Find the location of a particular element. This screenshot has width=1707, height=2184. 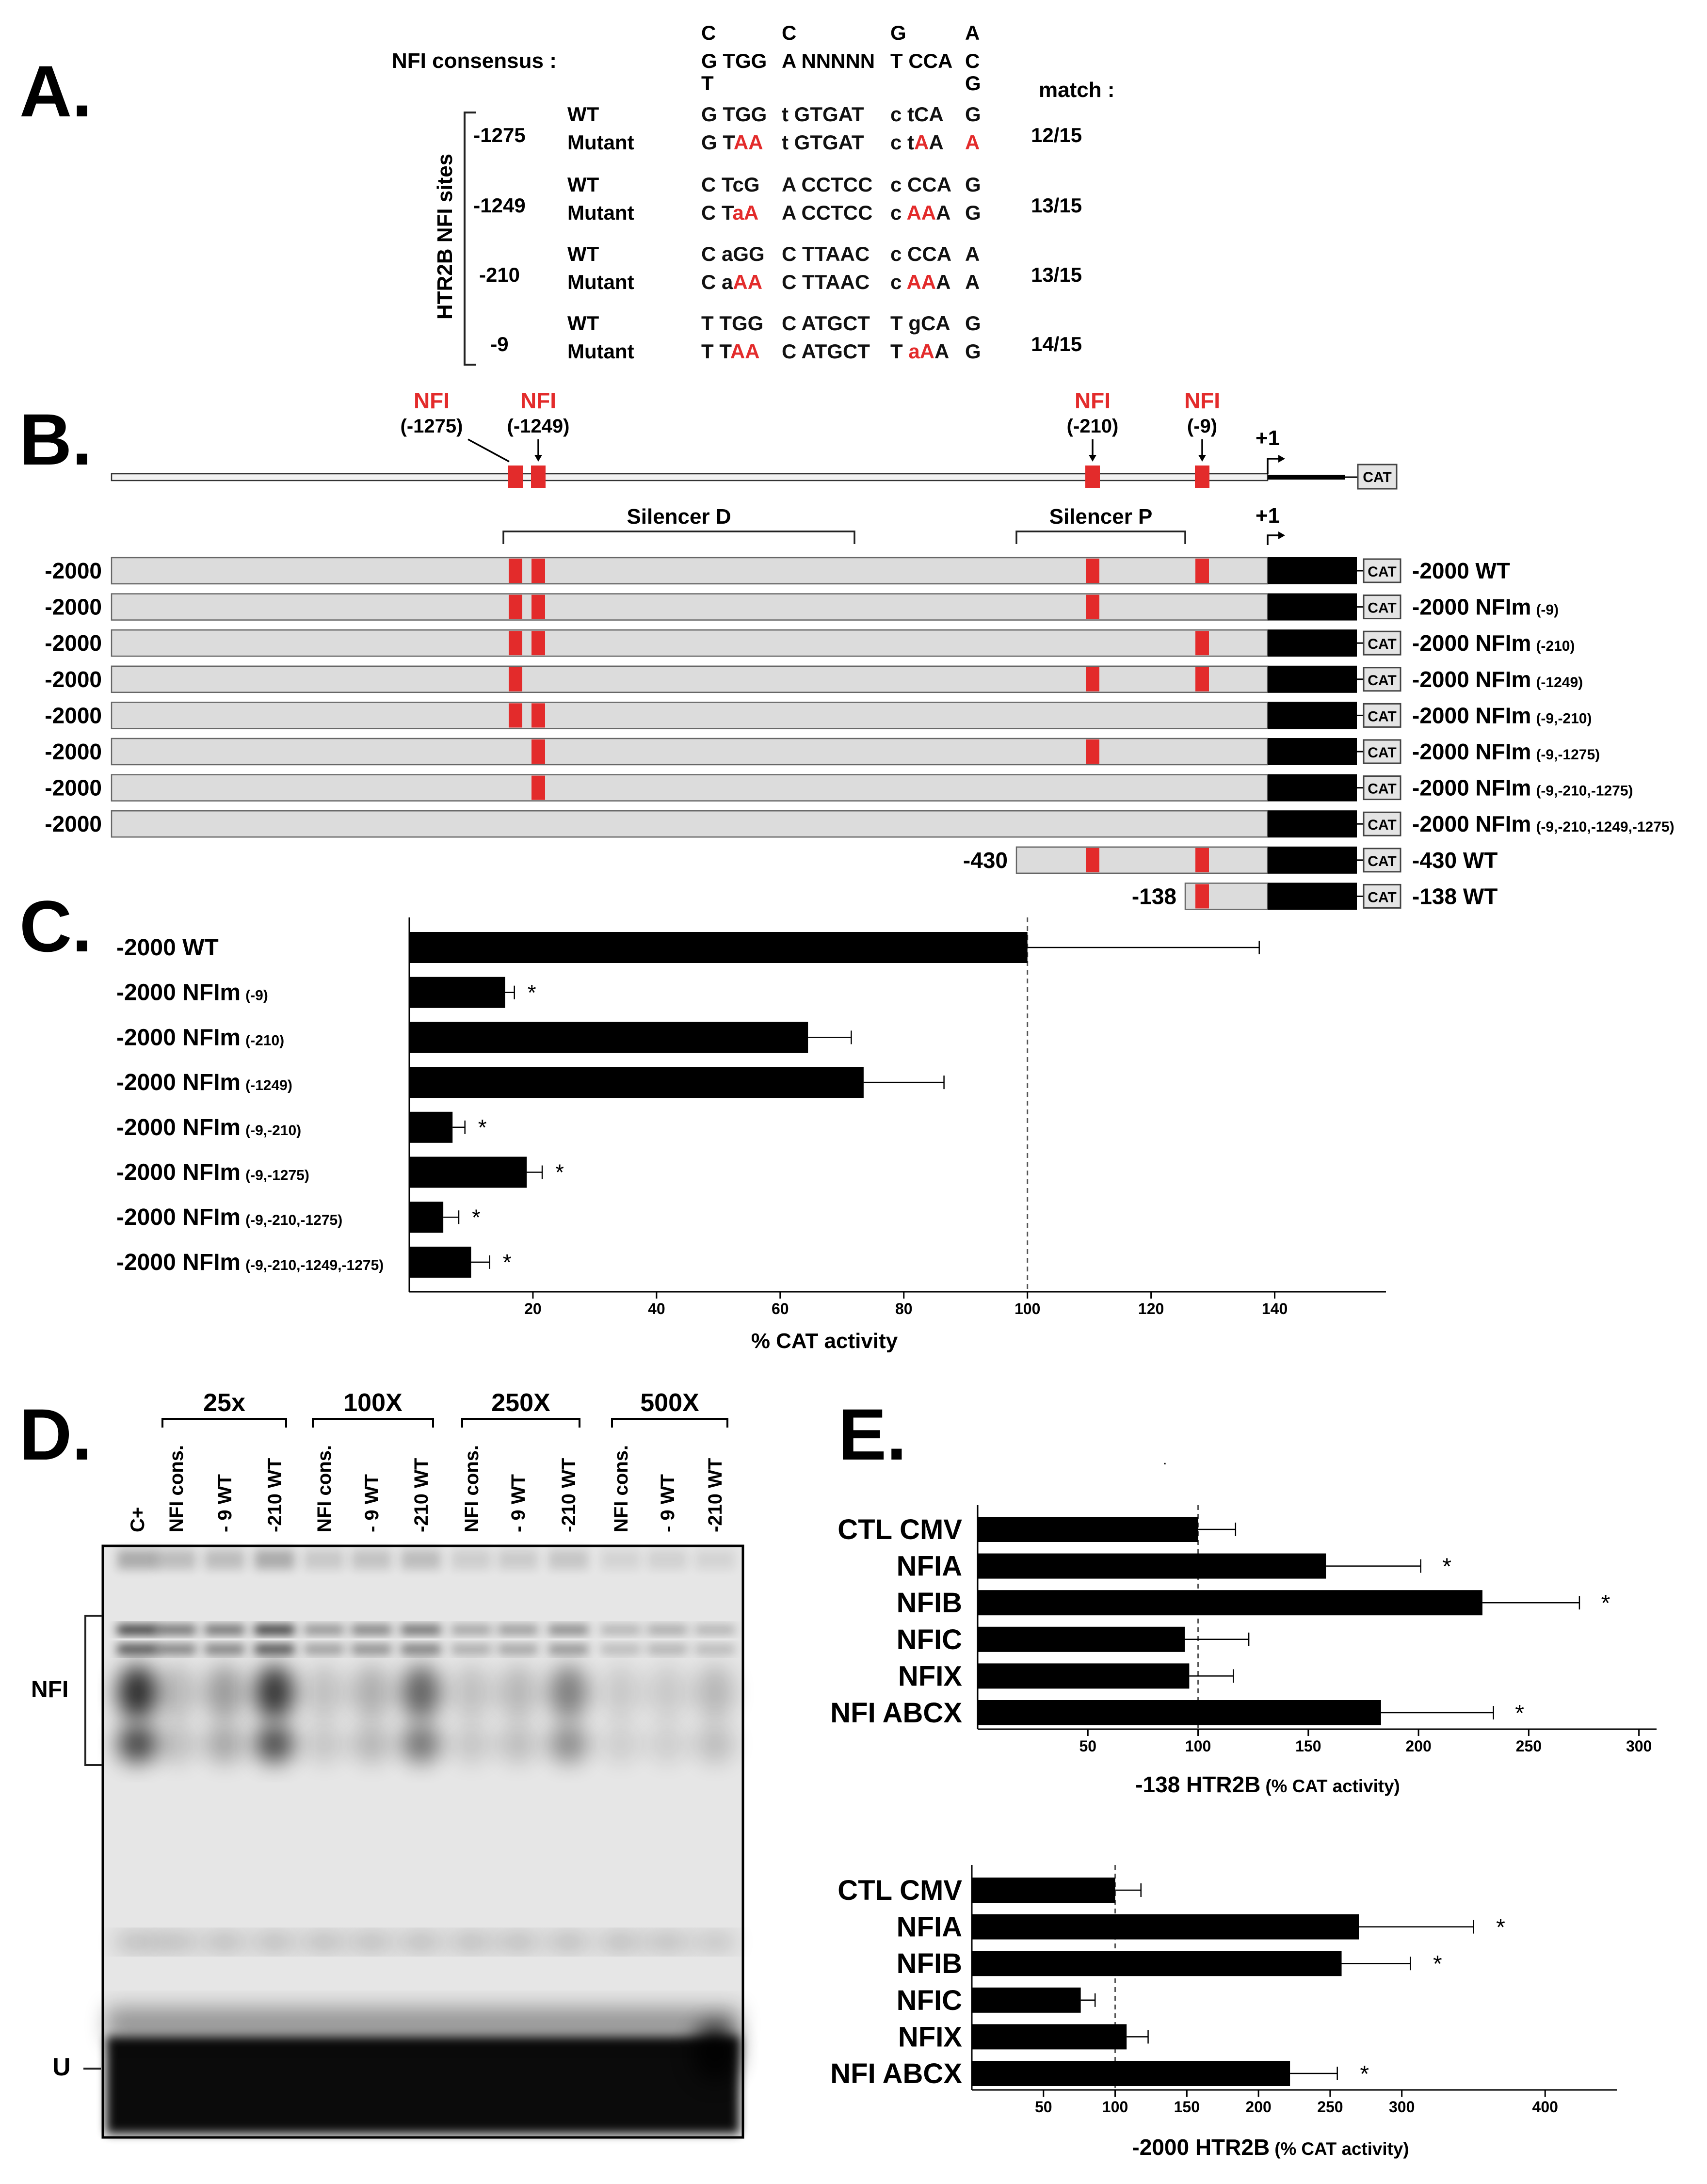

construct-name: -2000 WT is located at coordinates (1461, 570).